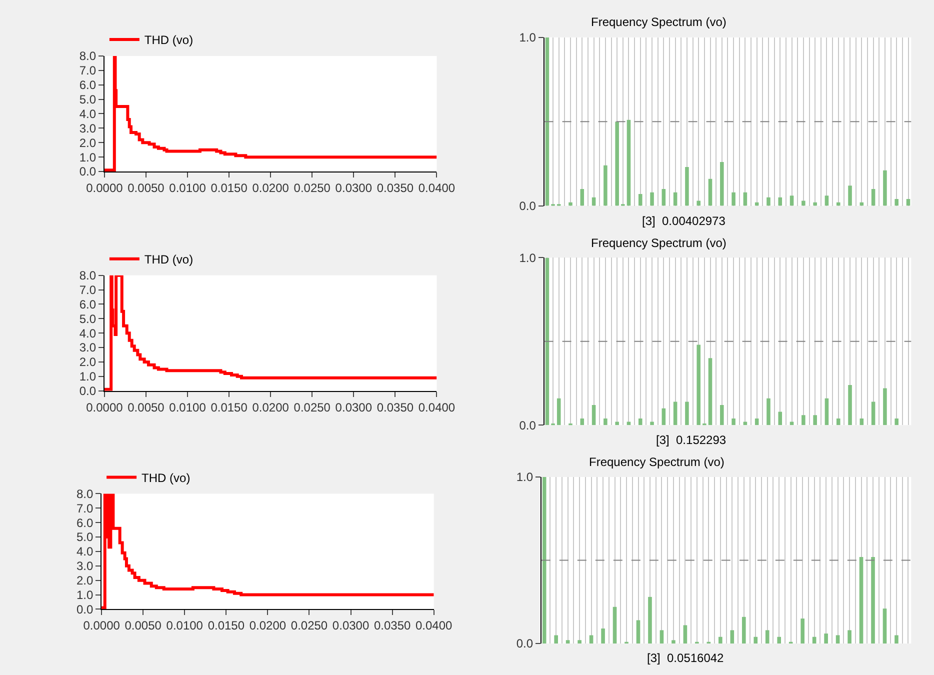  Describe the element at coordinates (685, 658) in the screenshot. I see `text: [3] 0.0516042` at that location.